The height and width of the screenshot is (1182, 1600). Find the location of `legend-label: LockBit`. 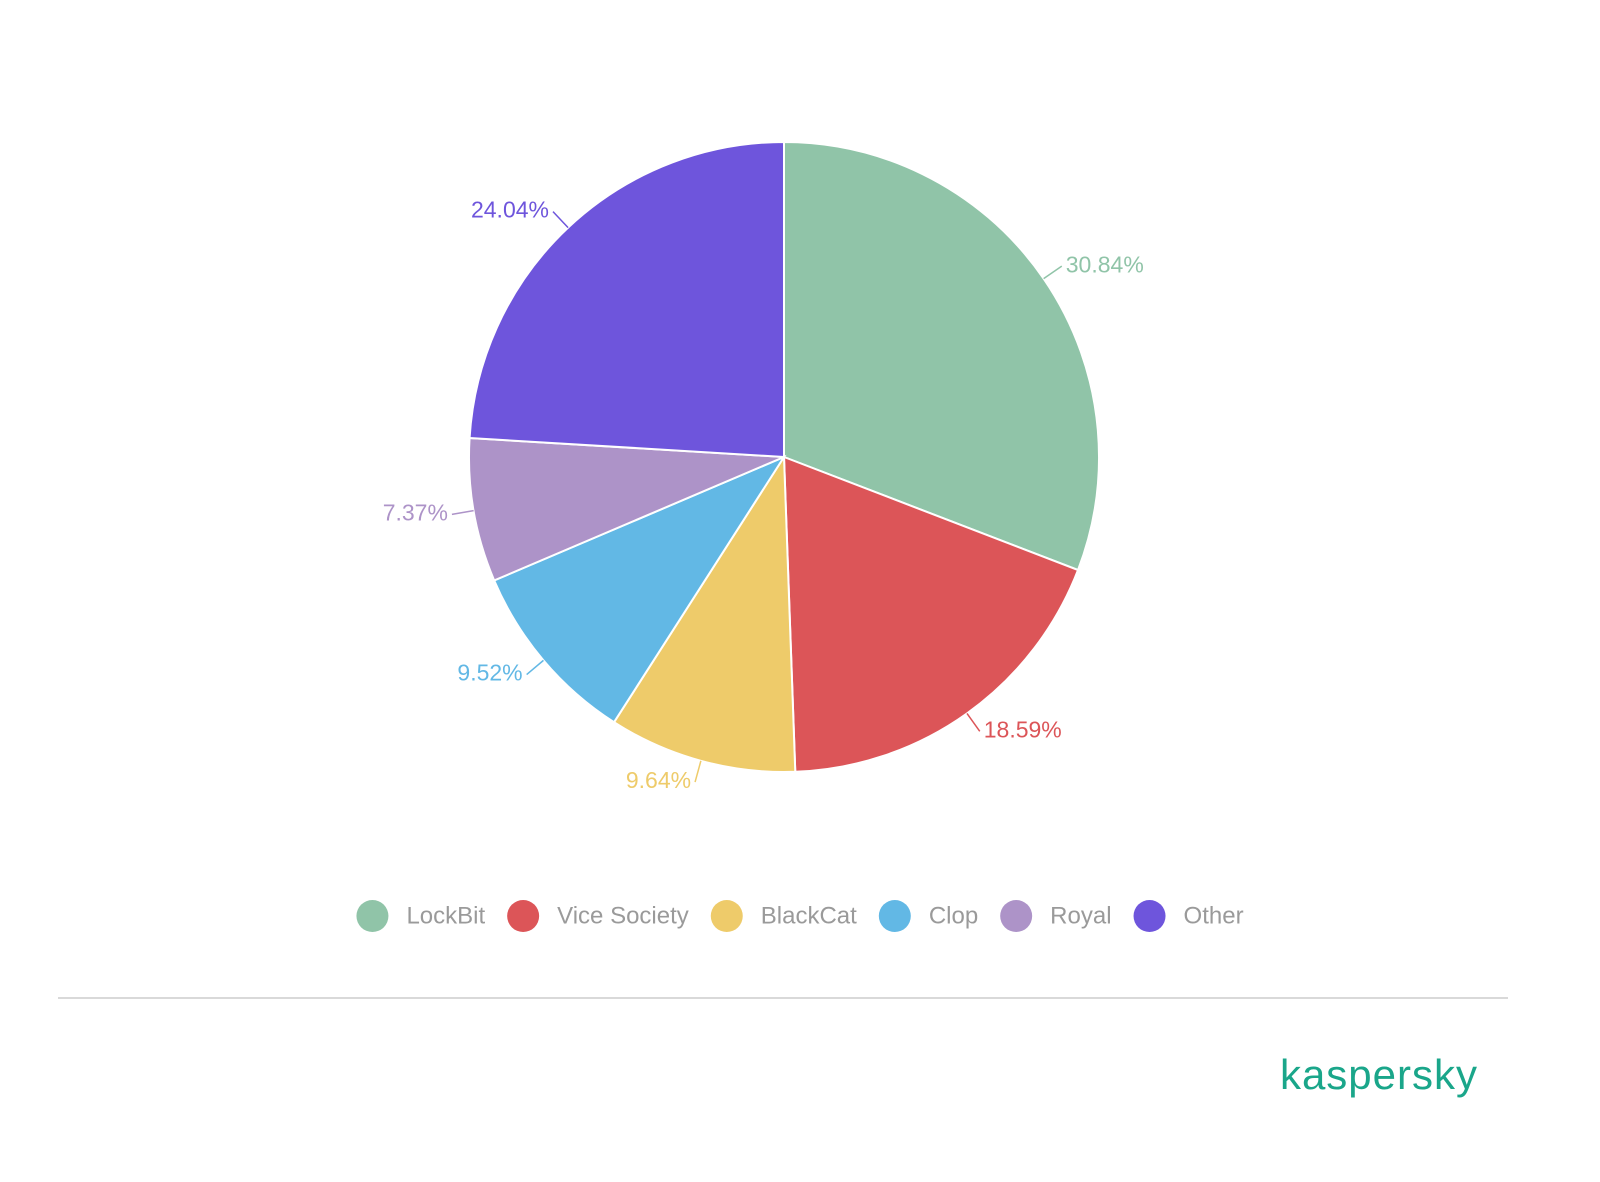

legend-label: LockBit is located at coordinates (445, 915).